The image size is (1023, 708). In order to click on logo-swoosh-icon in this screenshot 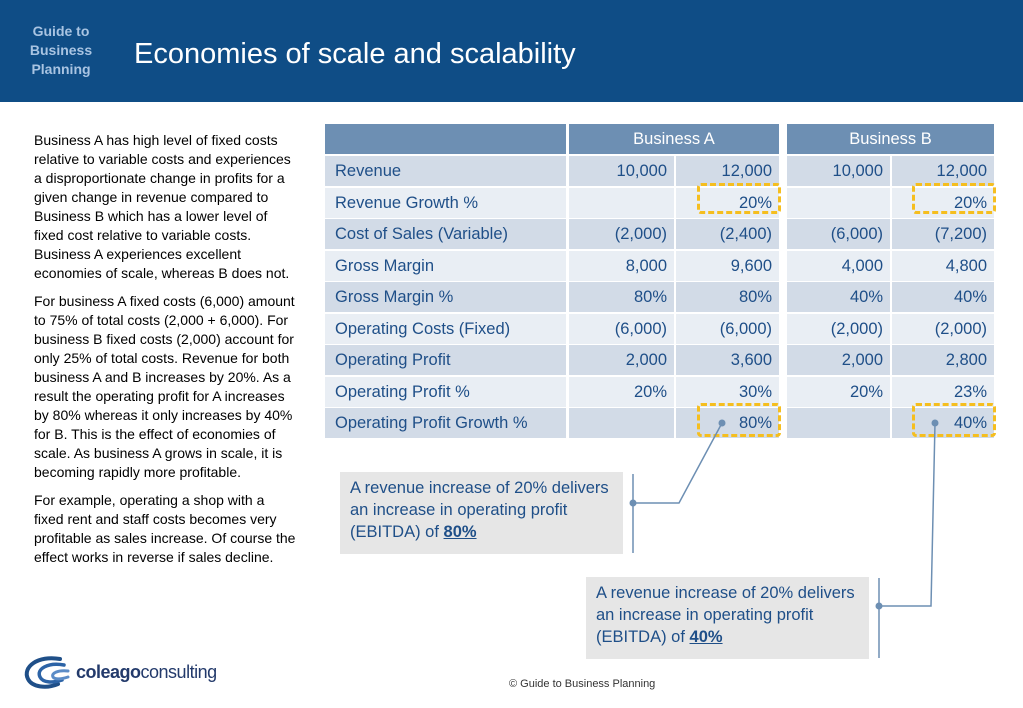, I will do `click(47, 672)`.